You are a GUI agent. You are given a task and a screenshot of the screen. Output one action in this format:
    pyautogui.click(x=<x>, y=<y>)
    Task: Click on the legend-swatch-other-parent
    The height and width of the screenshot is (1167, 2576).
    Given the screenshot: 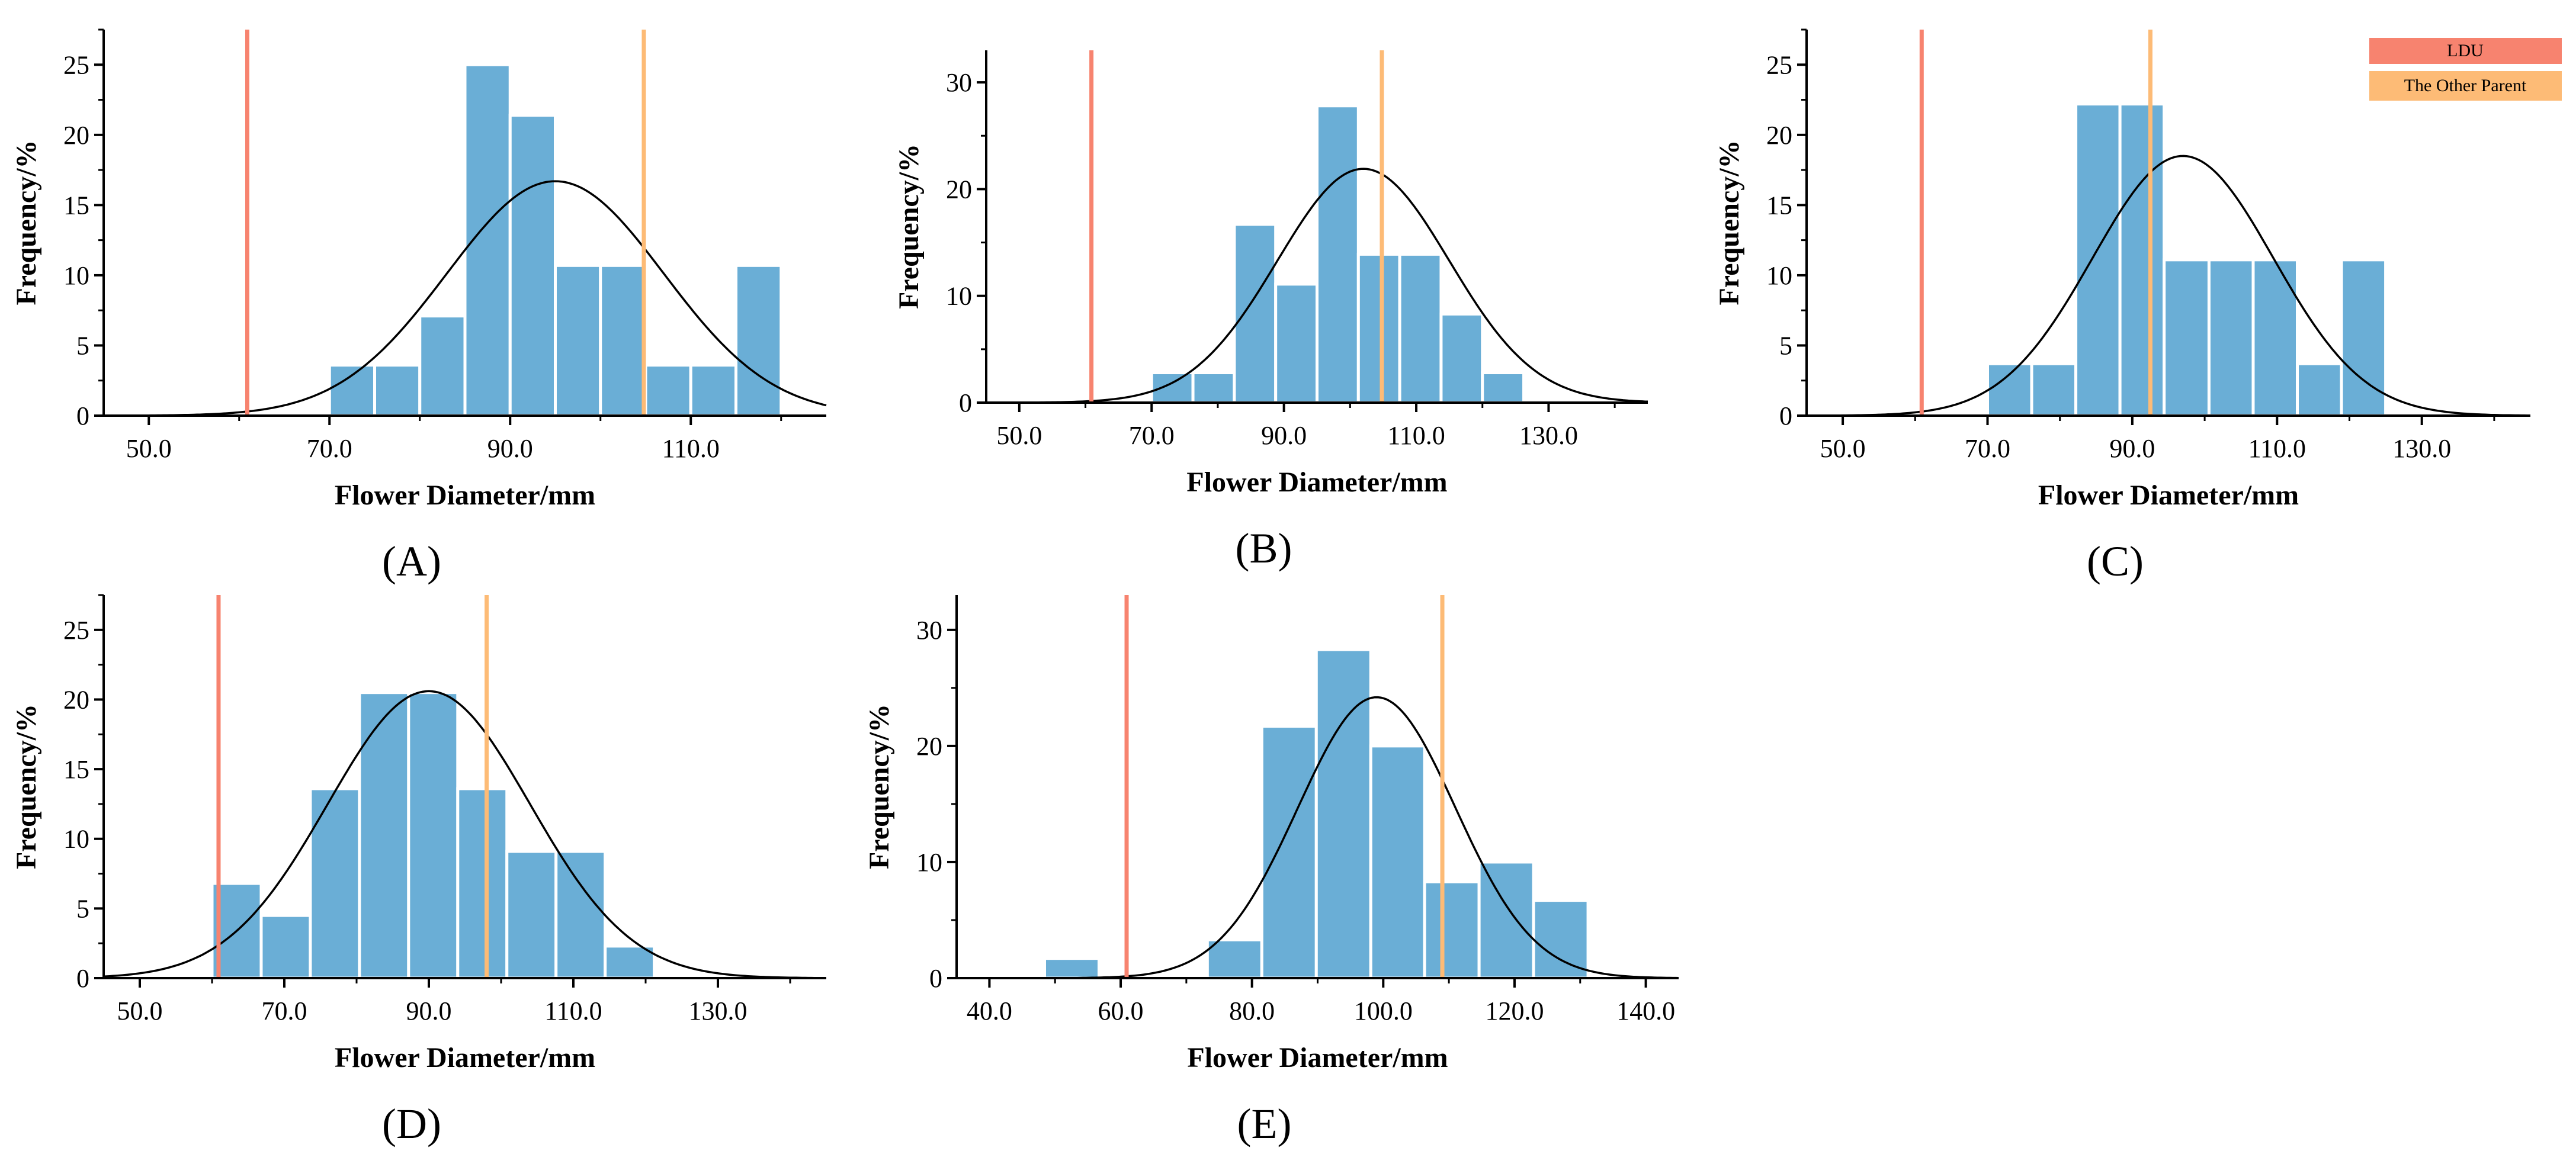 What is the action you would take?
    pyautogui.click(x=2465, y=86)
    